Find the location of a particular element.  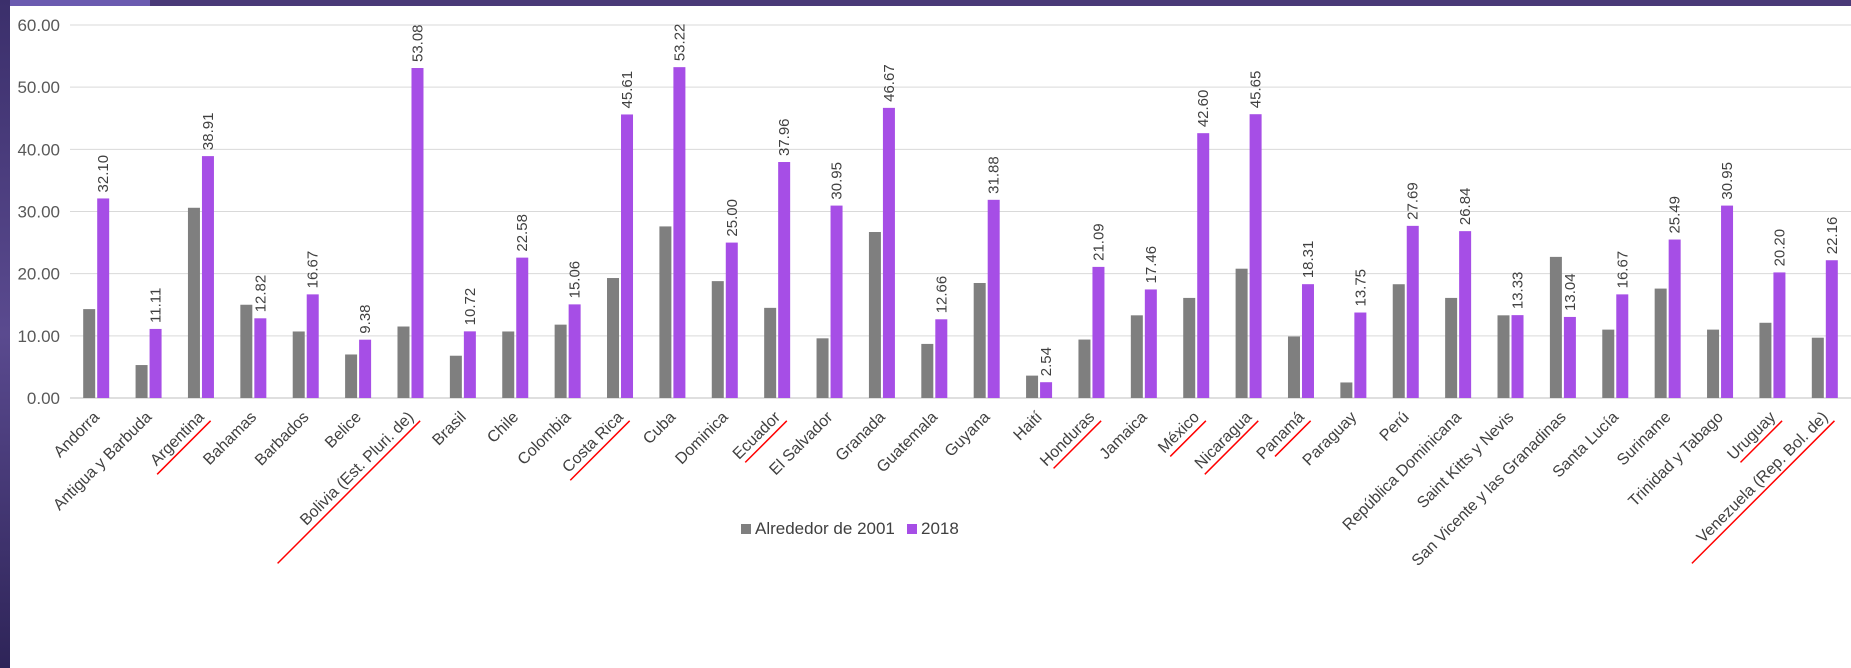

category-label: Uruguay is located at coordinates (1751, 436).